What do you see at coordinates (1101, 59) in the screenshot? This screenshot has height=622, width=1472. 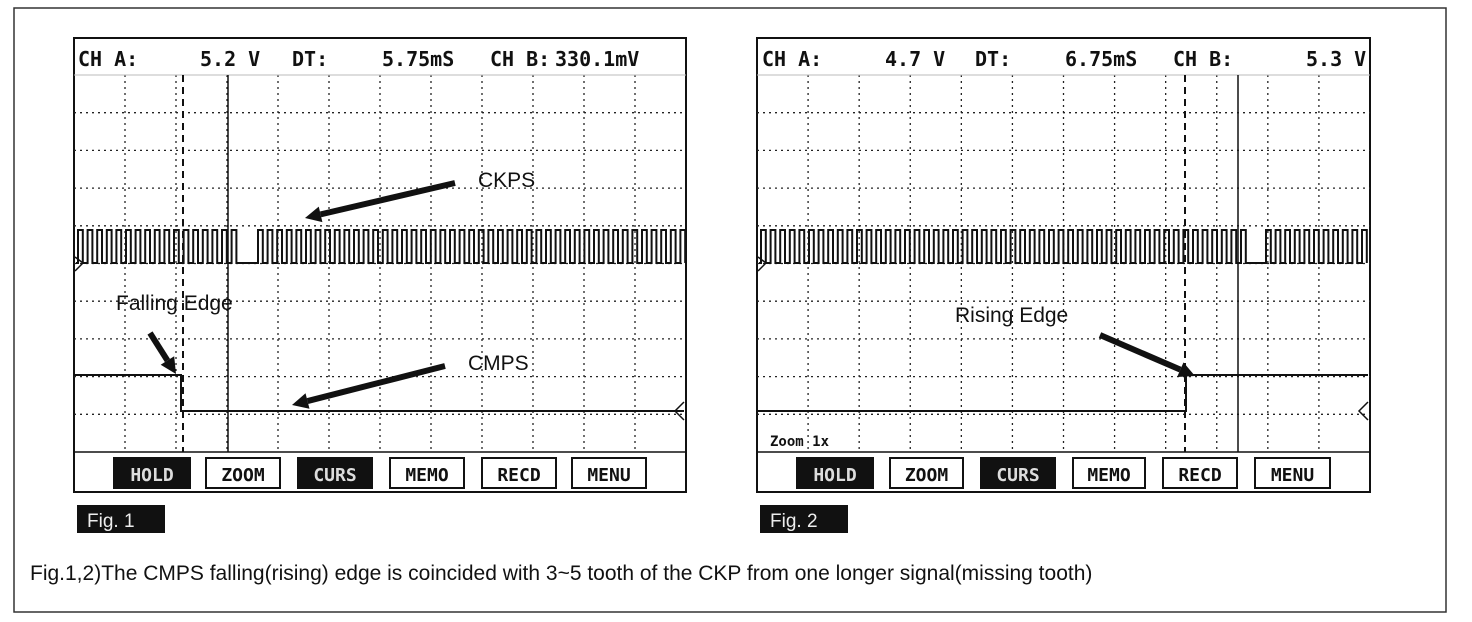 I see `header-field: 6.75mS` at bounding box center [1101, 59].